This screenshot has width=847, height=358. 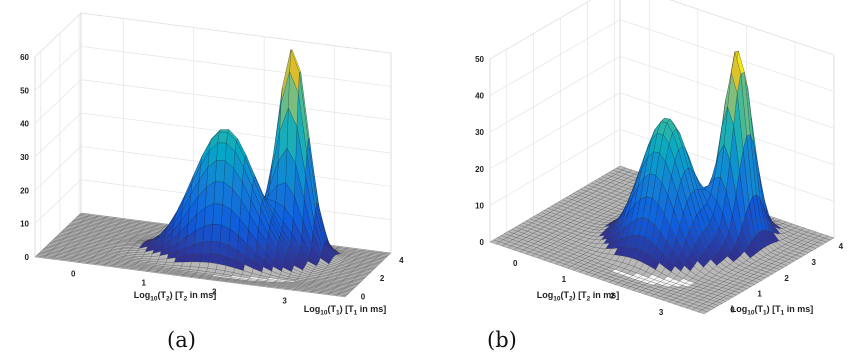 I want to click on plot-a-xtick-label: 3, so click(x=284, y=301).